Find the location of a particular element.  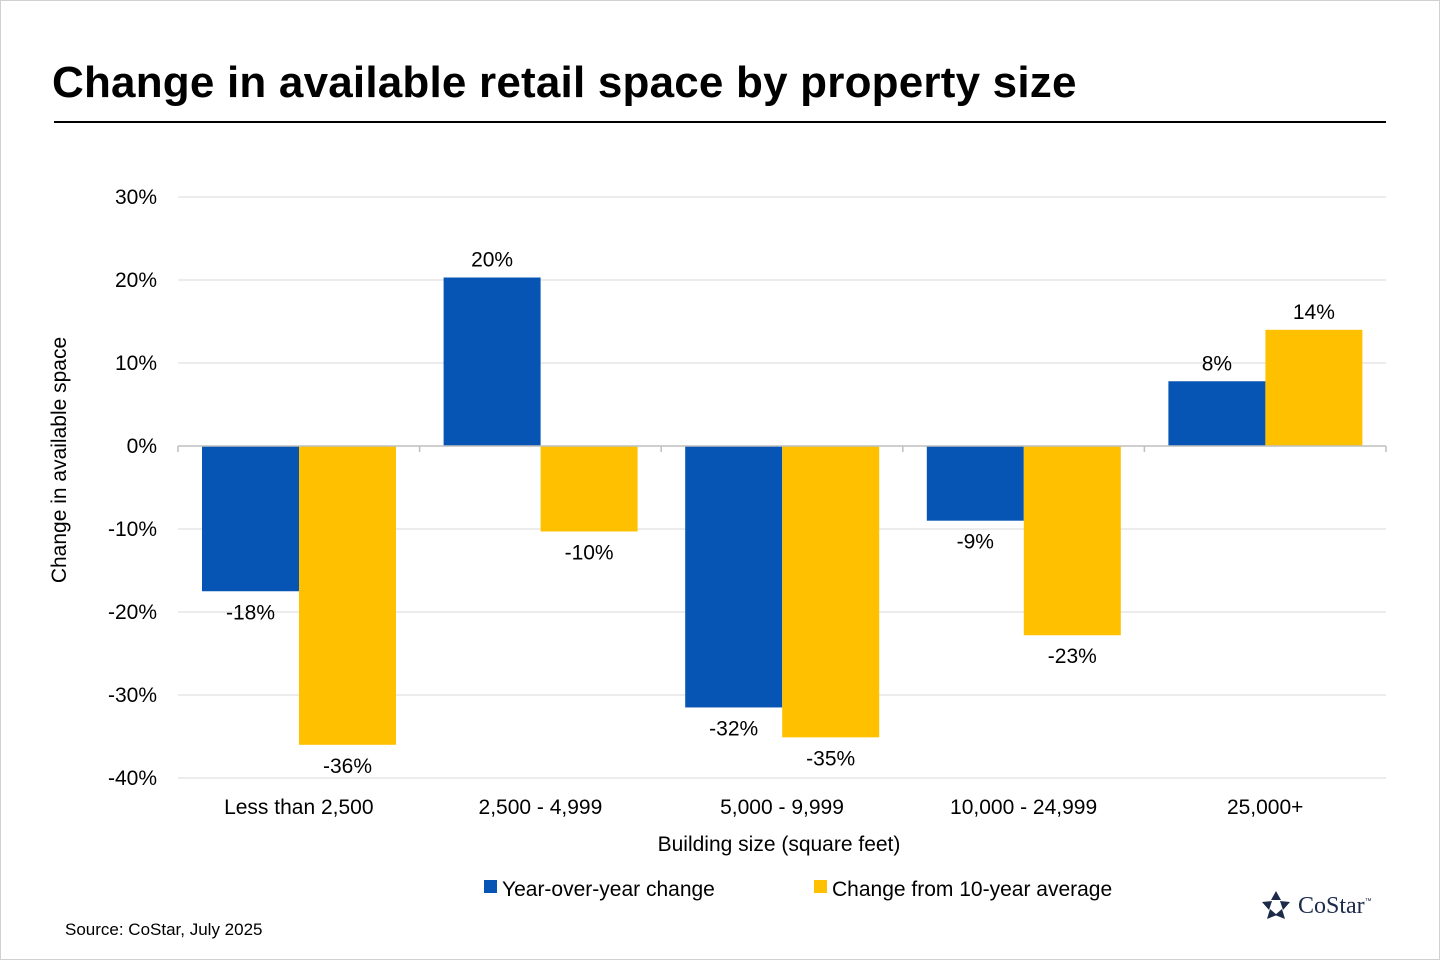

x-tick-label: 10,000 - 24,999 is located at coordinates (1023, 807).